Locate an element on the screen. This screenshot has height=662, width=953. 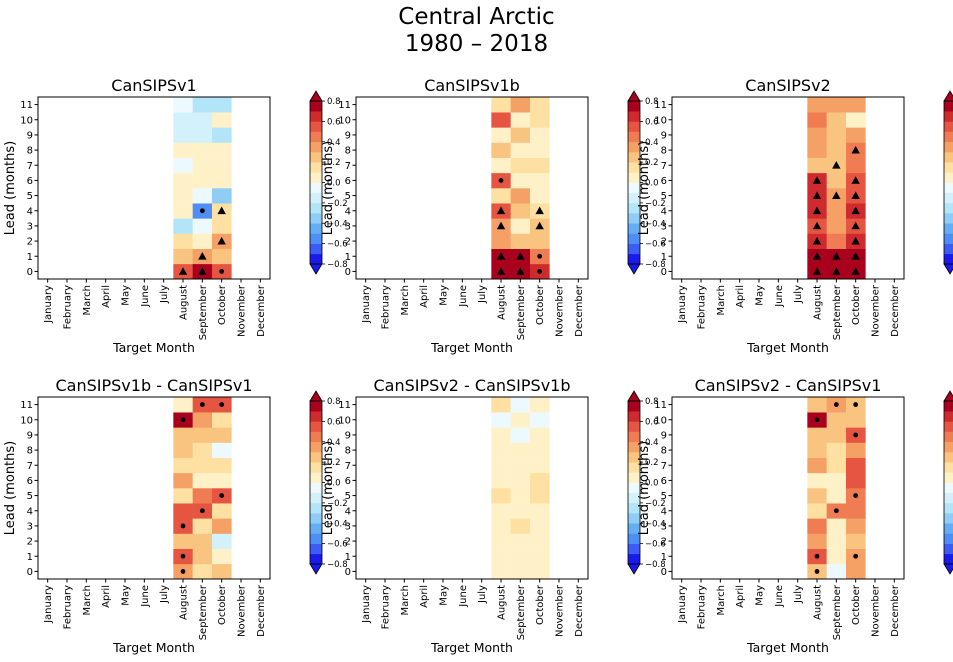
x-tick-label: June is located at coordinates (779, 596).